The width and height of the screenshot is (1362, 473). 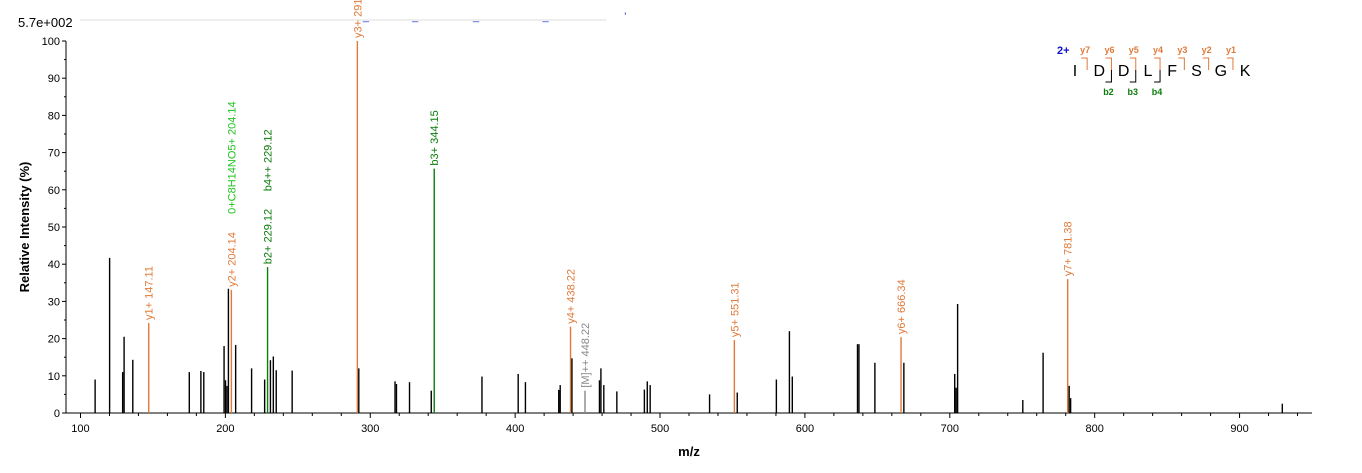 I want to click on peak-label: [M]++ 448.22, so click(x=586, y=355).